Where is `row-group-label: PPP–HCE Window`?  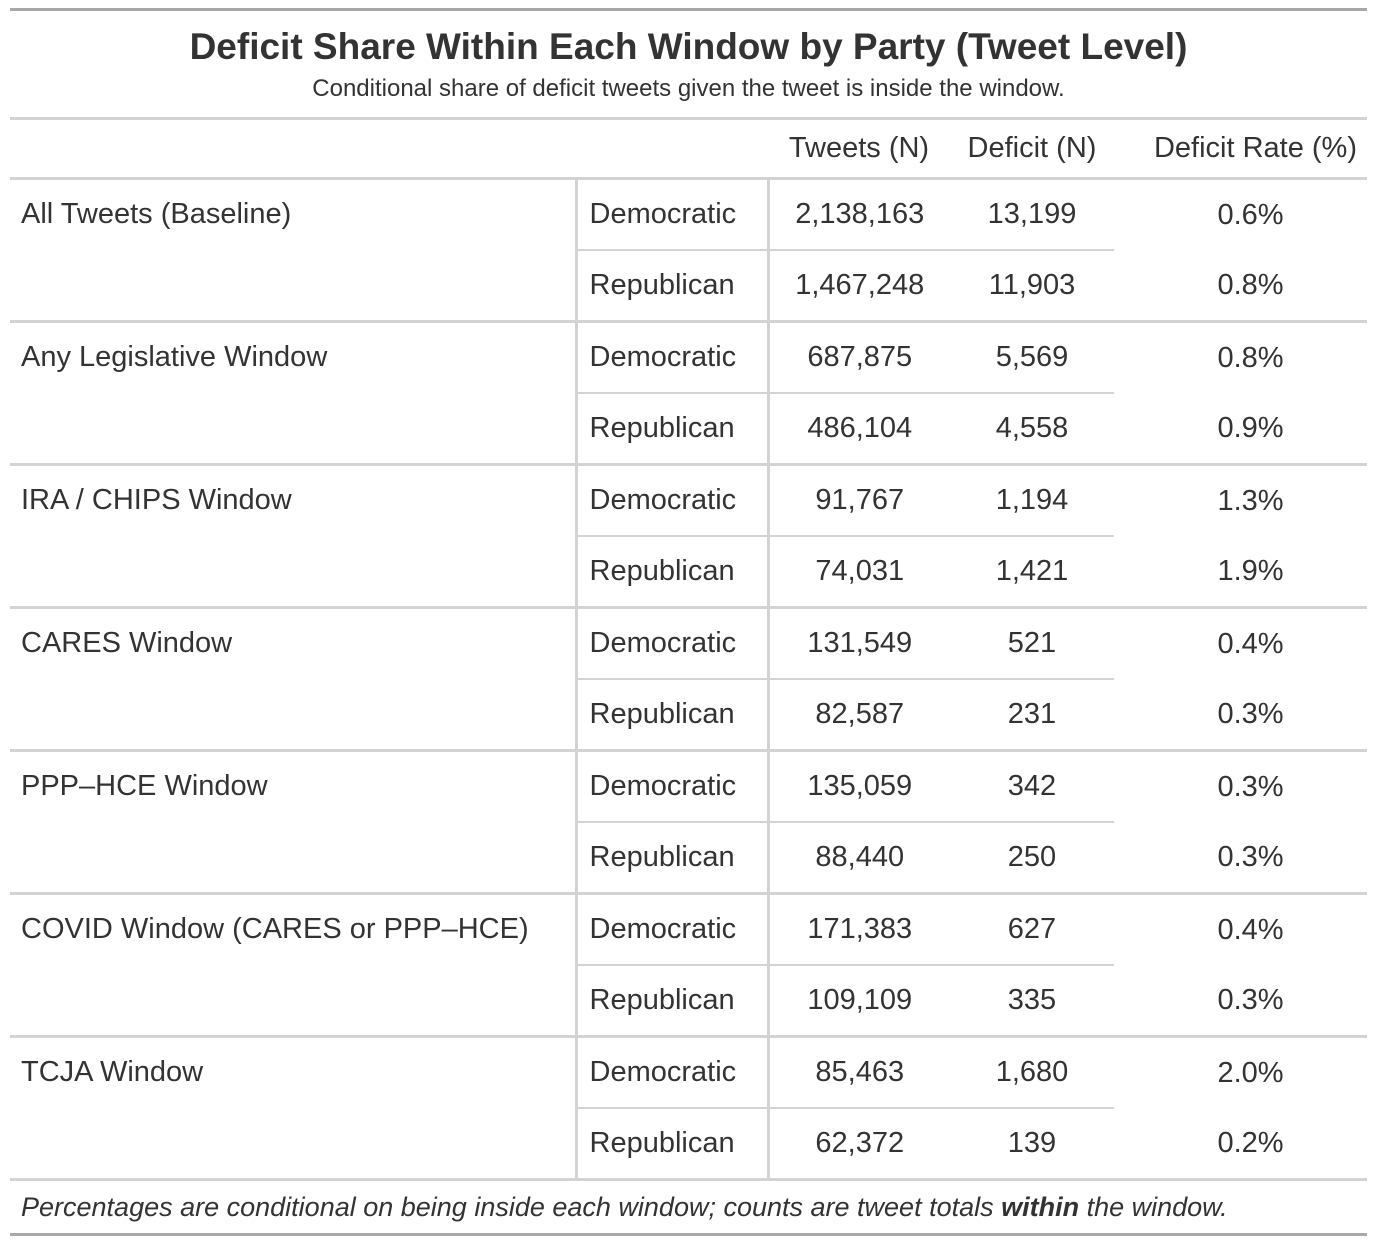 row-group-label: PPP–HCE Window is located at coordinates (294, 821).